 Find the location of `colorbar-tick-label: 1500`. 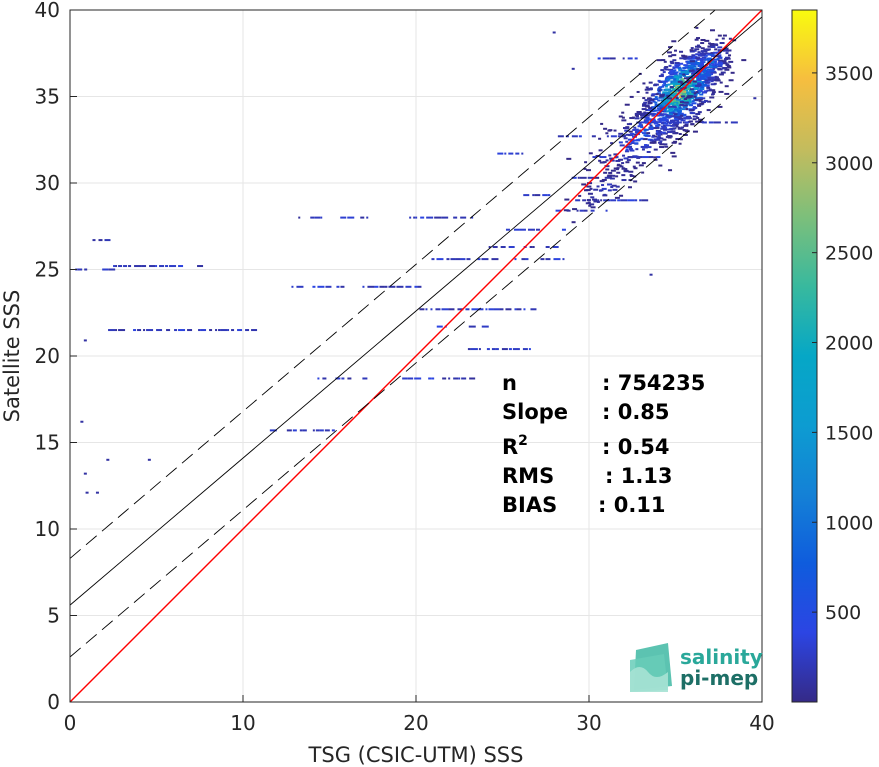

colorbar-tick-label: 1500 is located at coordinates (849, 433).